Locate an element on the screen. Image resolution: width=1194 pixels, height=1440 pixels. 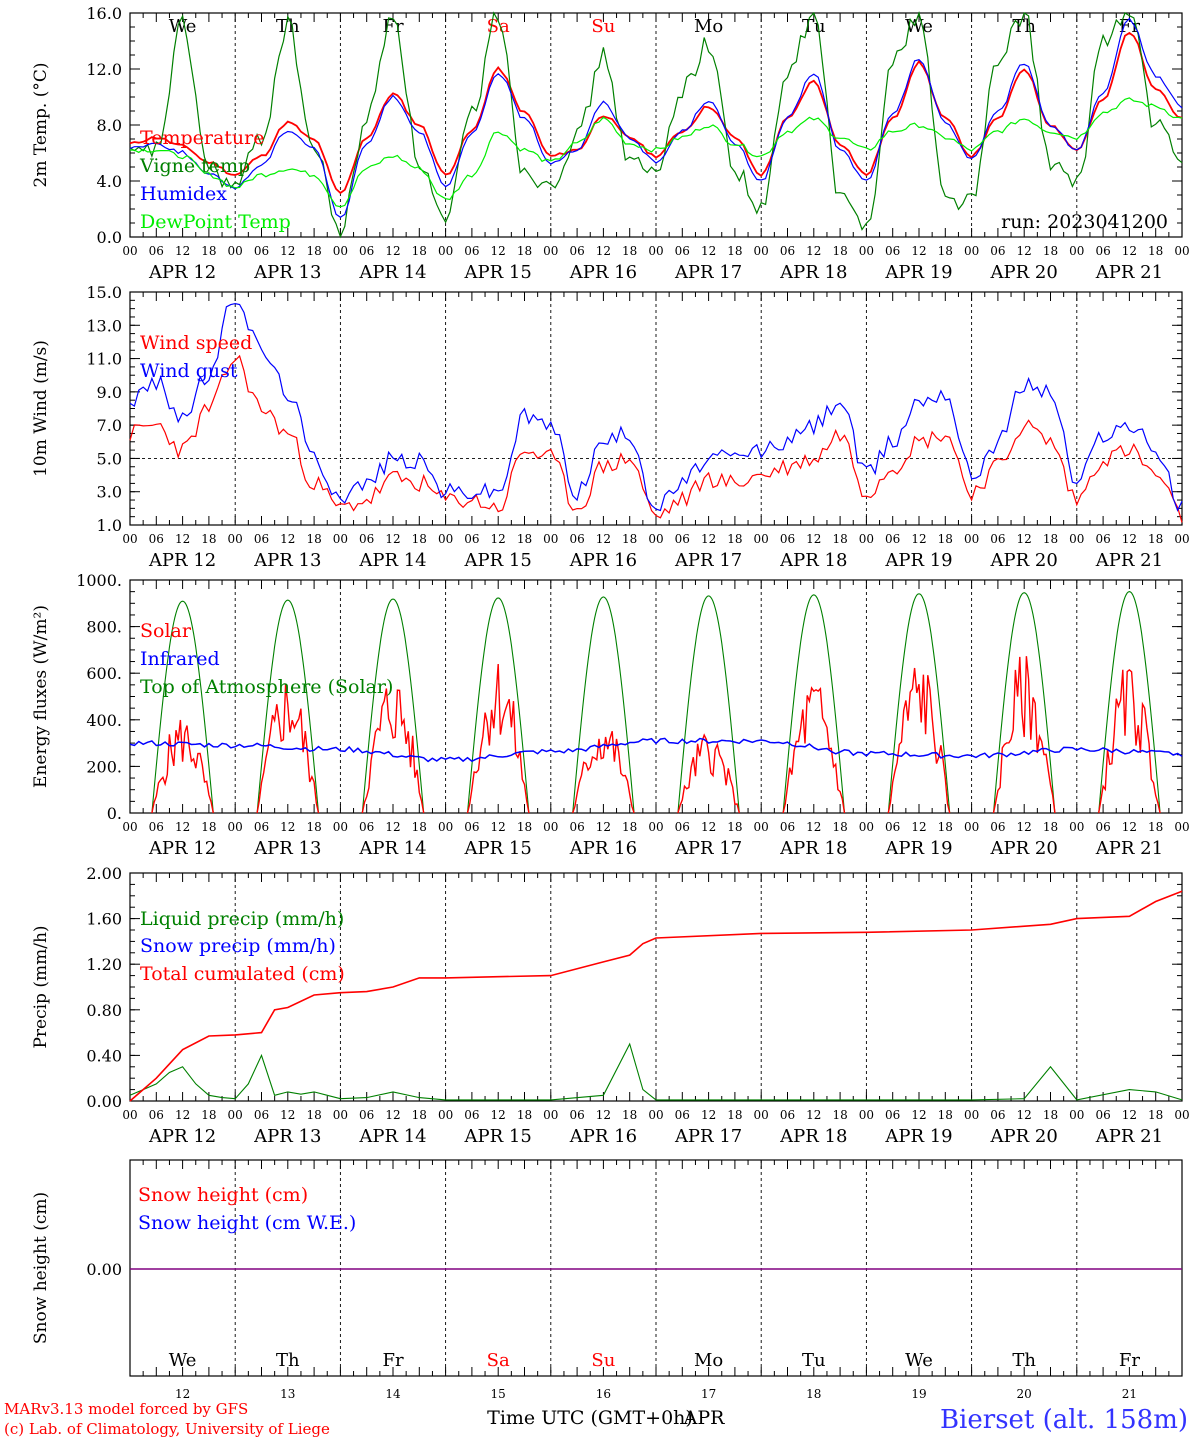
energy-legend: Solar Infrared Top of Atmosphere (Solar) is located at coordinates (266, 659).